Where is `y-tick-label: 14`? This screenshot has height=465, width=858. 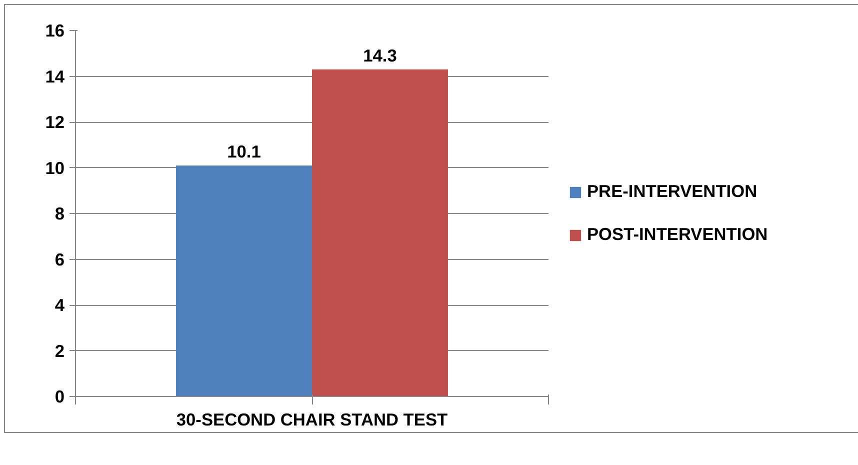
y-tick-label: 14 is located at coordinates (55, 76).